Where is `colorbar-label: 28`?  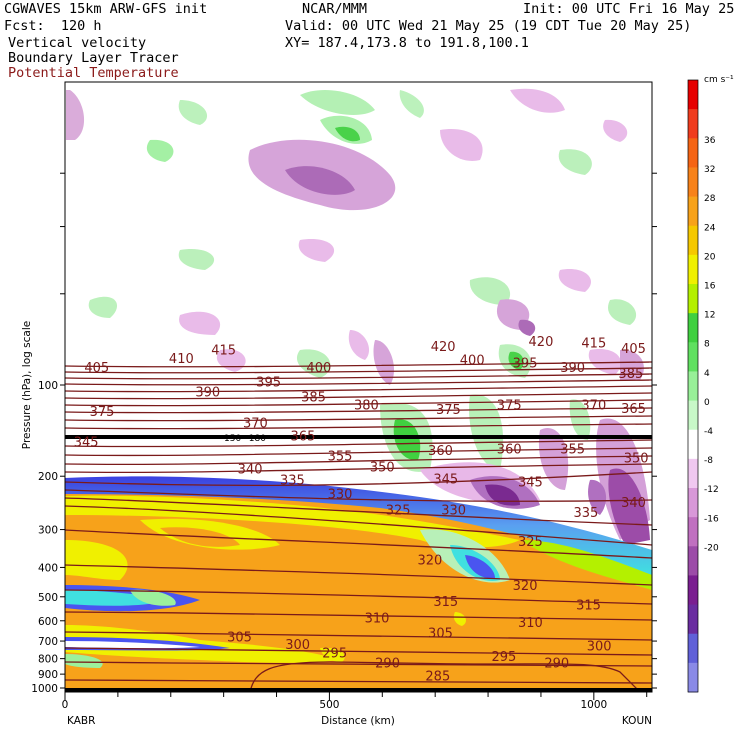 colorbar-label: 28 is located at coordinates (710, 199).